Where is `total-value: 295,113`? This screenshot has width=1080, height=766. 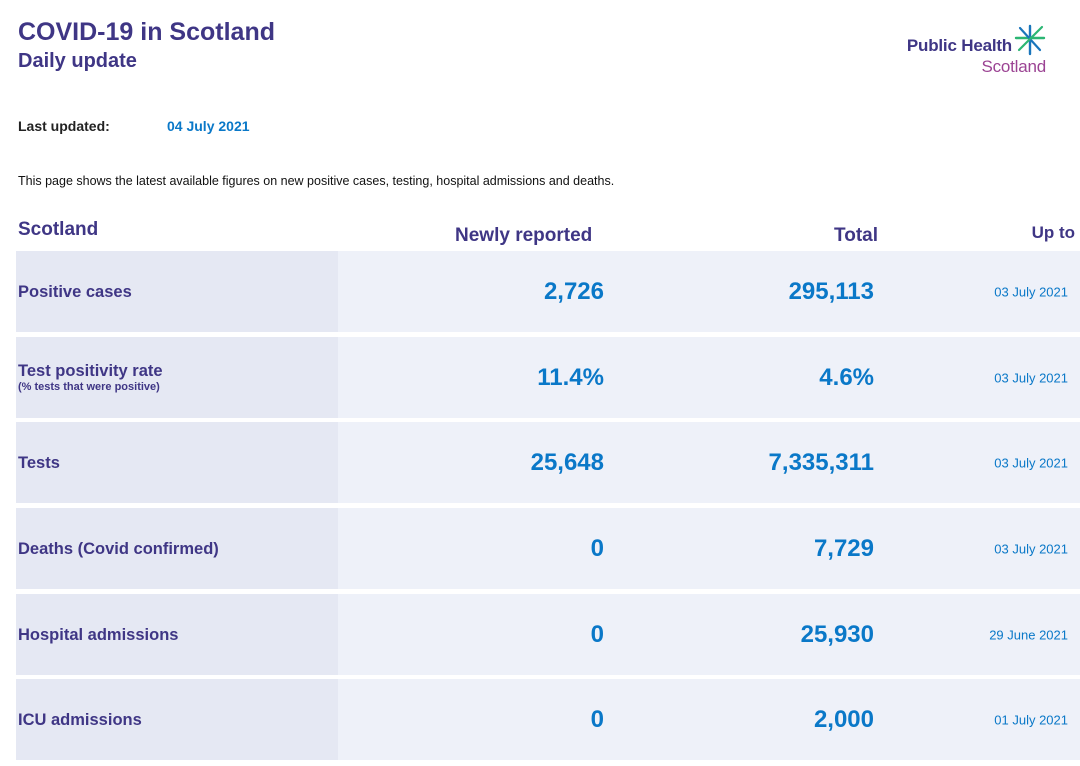
total-value: 295,113 is located at coordinates (831, 291).